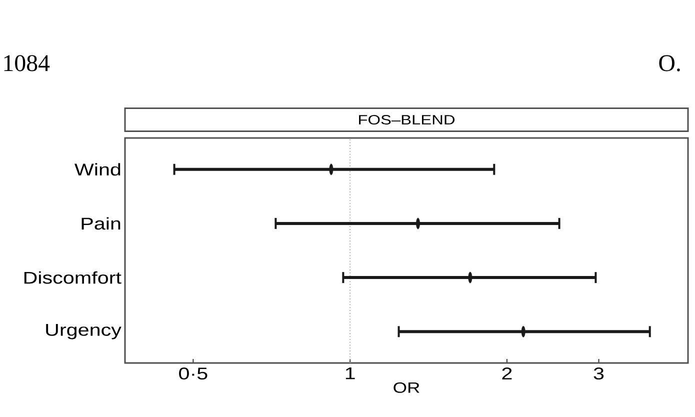 This screenshot has width=695, height=417. Describe the element at coordinates (406, 120) in the screenshot. I see `chart-title: FOS–BLEND` at that location.